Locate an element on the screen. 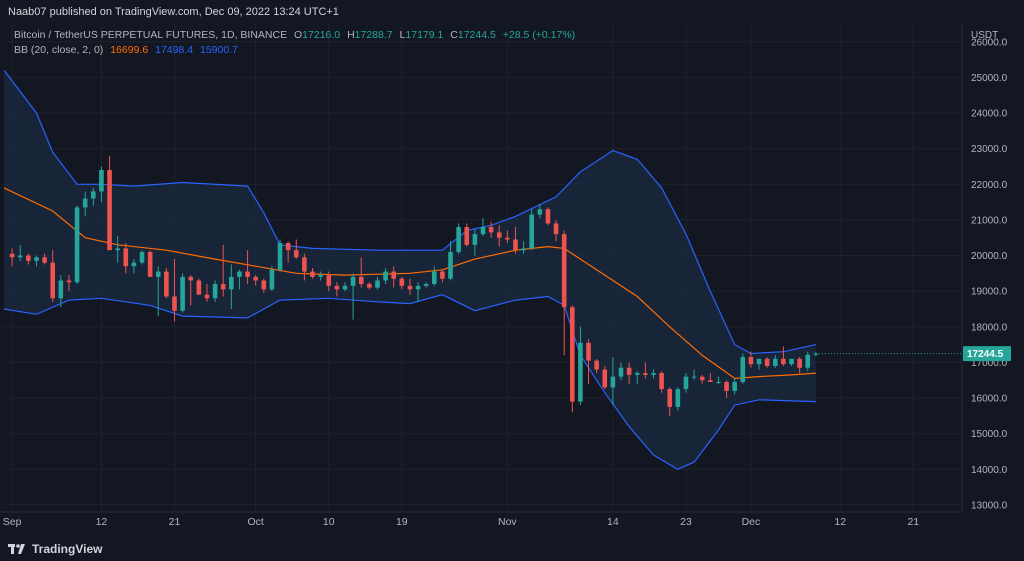  time-axis: Sep 12 21 Oct 10 19 Nov 14 23 Dec 12 21 is located at coordinates (481, 519).